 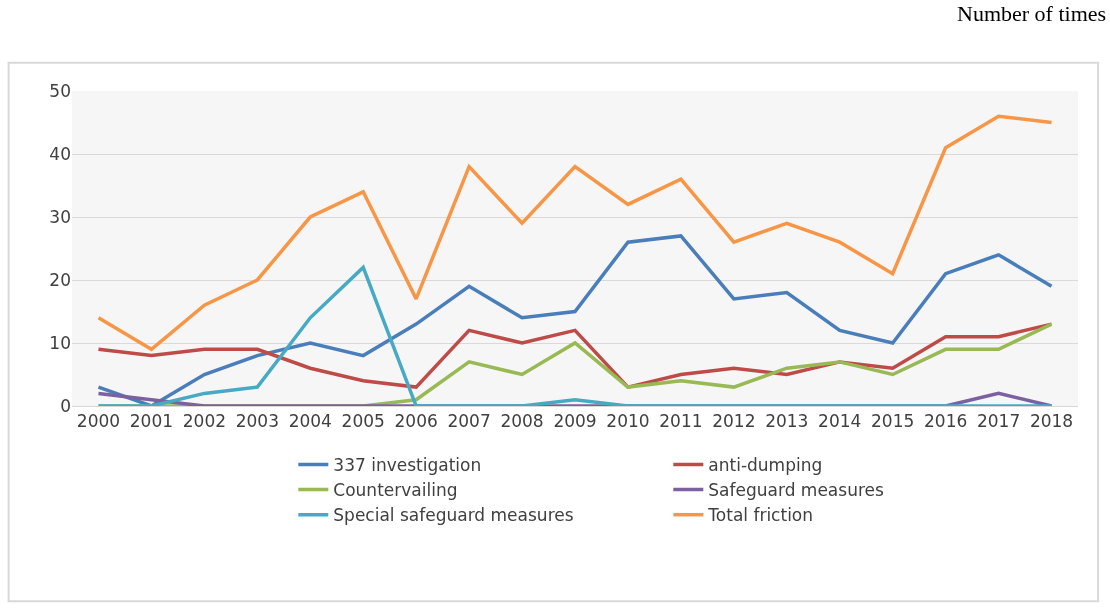 What do you see at coordinates (840, 421) in the screenshot?
I see `x-tick-label: 2014` at bounding box center [840, 421].